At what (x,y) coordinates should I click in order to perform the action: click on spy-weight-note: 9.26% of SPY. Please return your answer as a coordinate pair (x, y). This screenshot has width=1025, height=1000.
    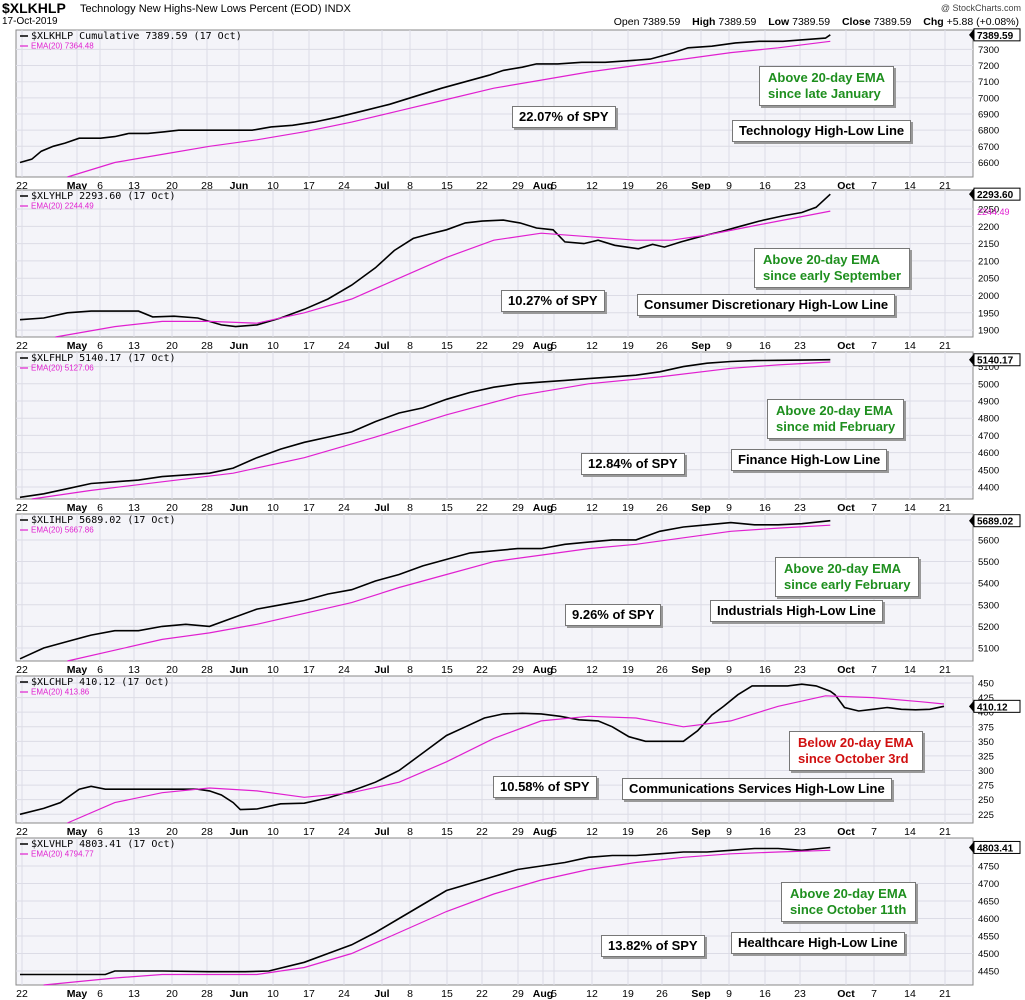
    Looking at the image, I should click on (613, 615).